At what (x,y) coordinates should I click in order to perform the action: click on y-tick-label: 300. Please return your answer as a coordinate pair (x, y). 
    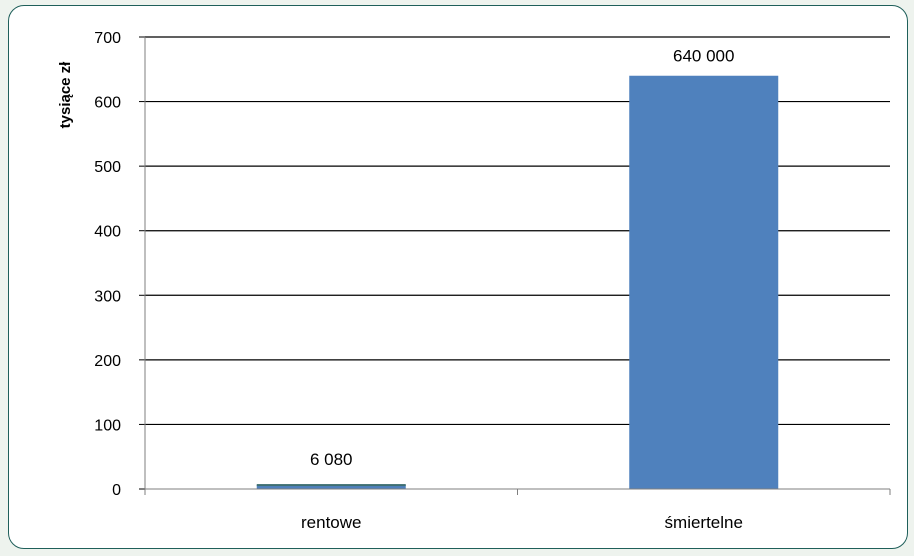
    Looking at the image, I should click on (107, 296).